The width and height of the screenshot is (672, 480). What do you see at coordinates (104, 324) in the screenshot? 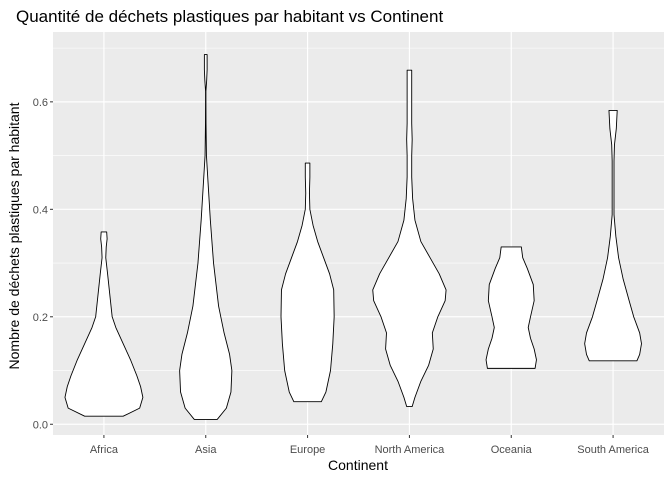
I see `violin-africa` at bounding box center [104, 324].